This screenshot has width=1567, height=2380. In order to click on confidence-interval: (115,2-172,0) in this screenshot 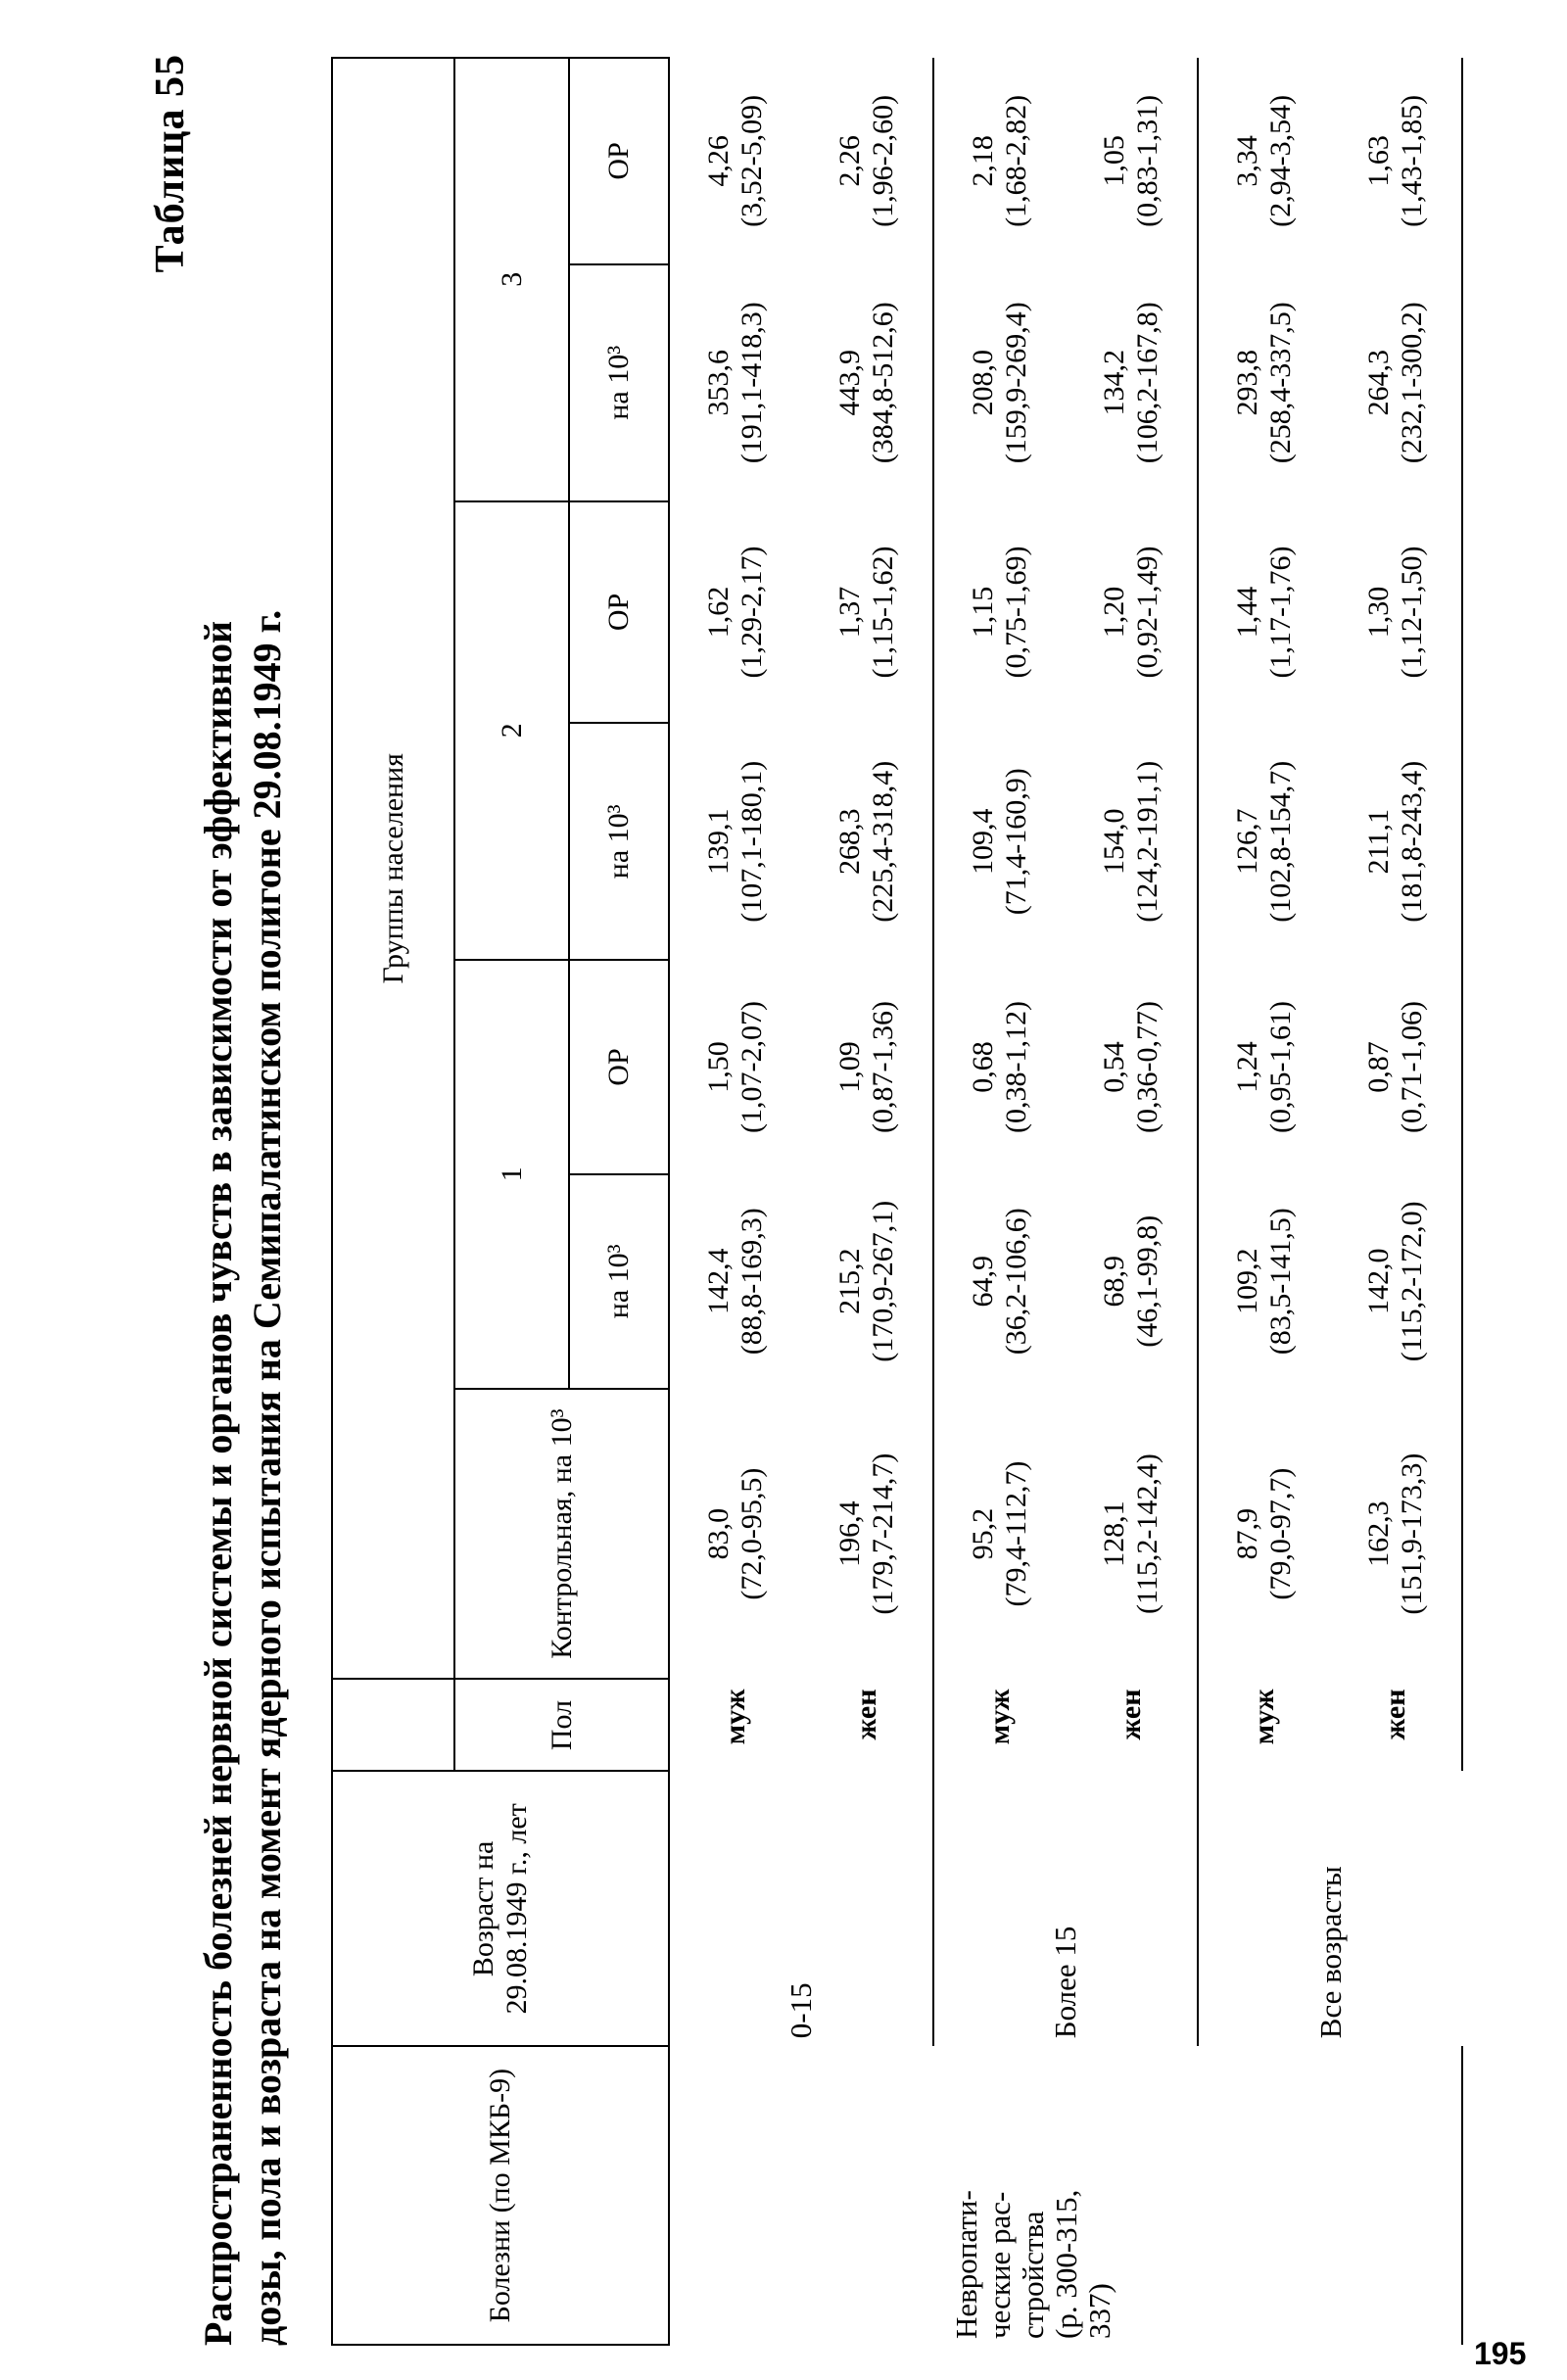, I will do `click(1412, 1281)`.